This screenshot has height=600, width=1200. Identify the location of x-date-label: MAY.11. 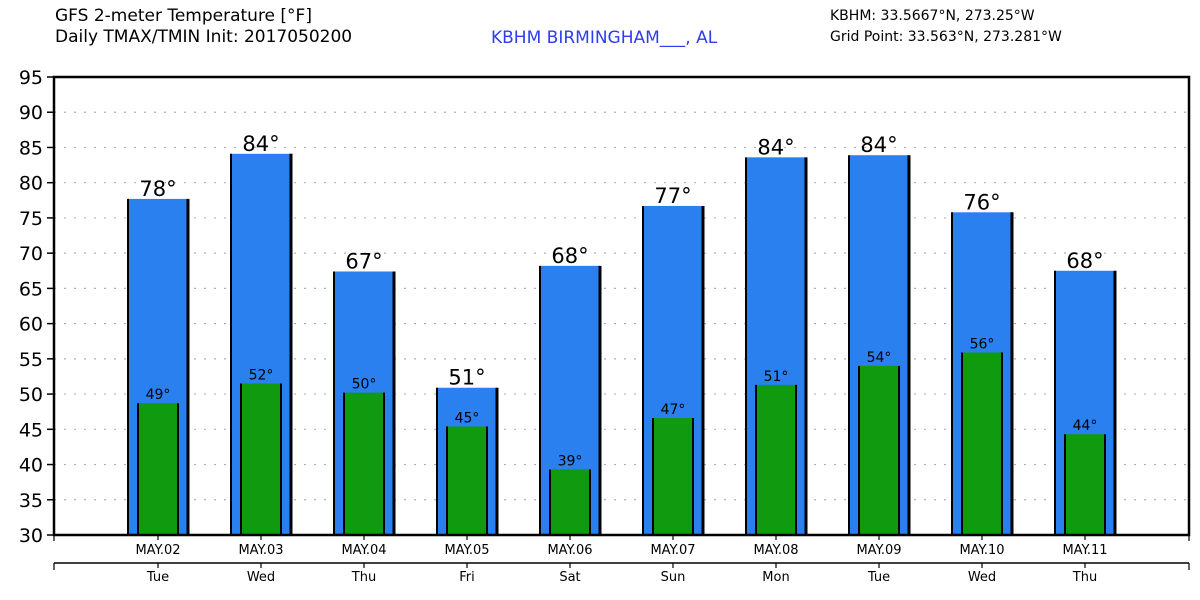
(1084, 550).